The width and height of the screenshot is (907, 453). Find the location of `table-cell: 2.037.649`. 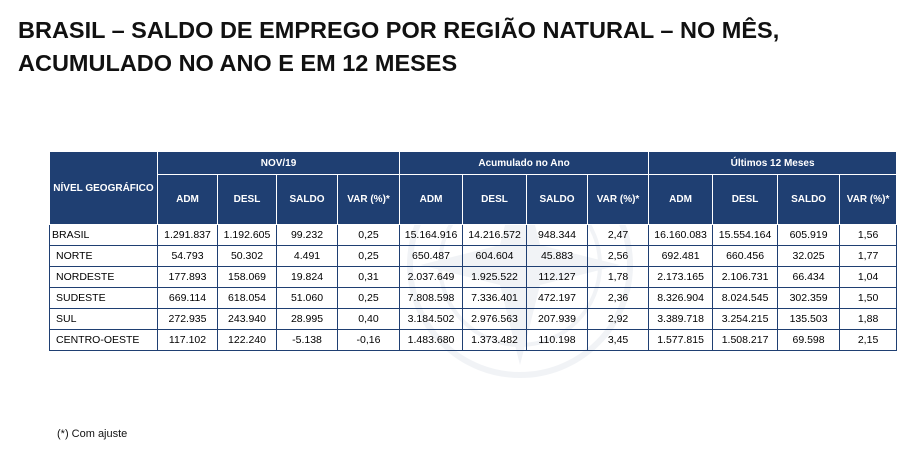

table-cell: 2.037.649 is located at coordinates (431, 277).